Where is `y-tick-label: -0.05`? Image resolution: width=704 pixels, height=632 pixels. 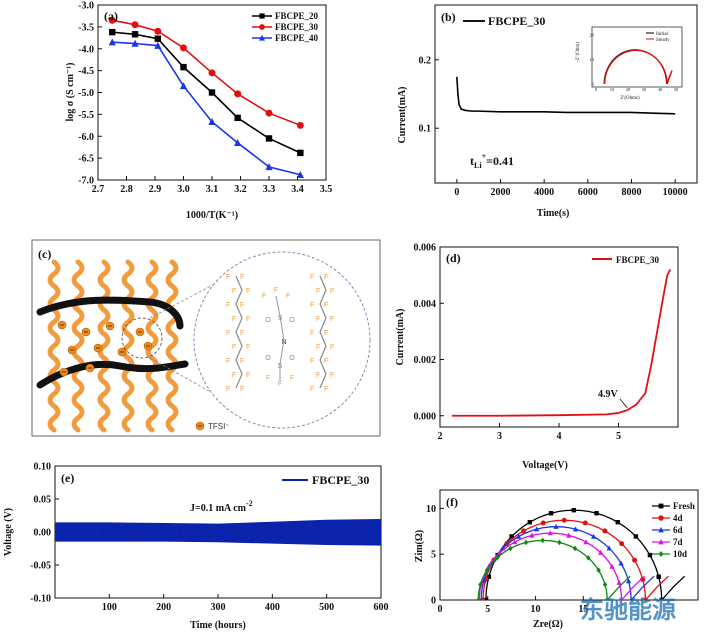 y-tick-label: -0.05 is located at coordinates (40, 566).